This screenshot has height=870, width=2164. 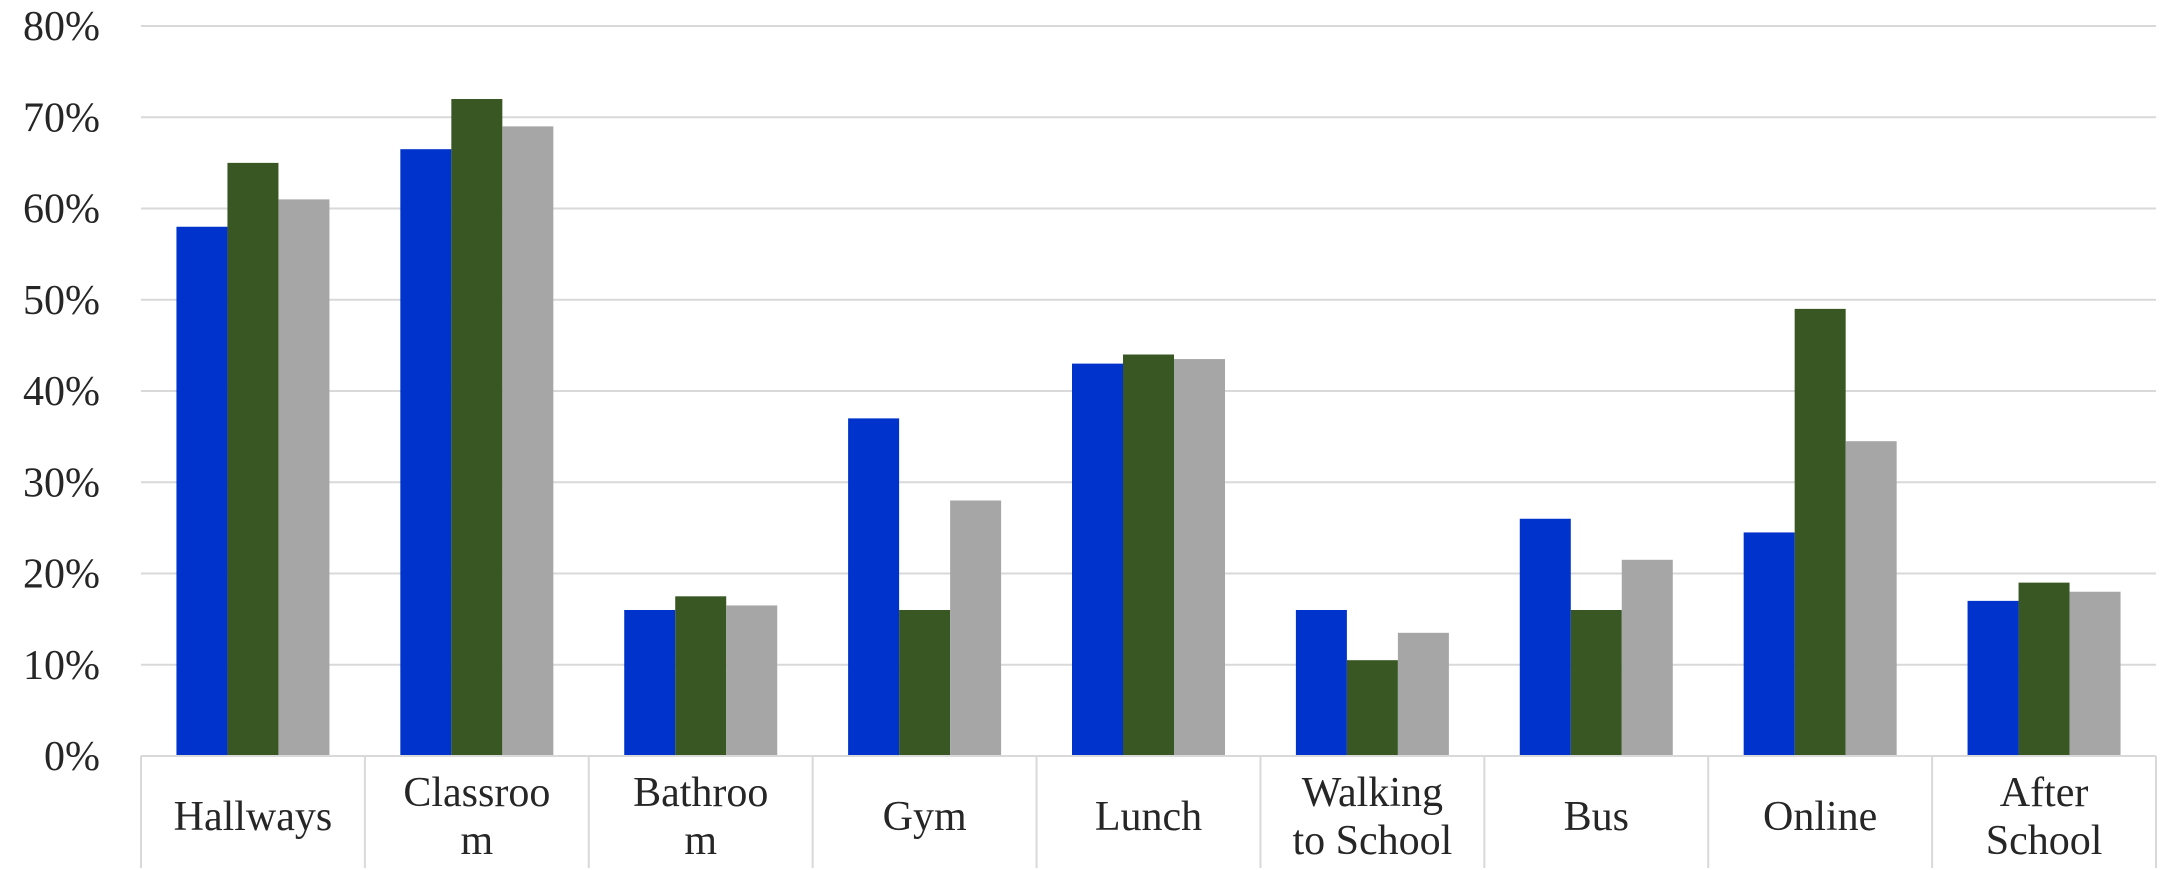 What do you see at coordinates (61, 27) in the screenshot?
I see `y-tick-label: 80%` at bounding box center [61, 27].